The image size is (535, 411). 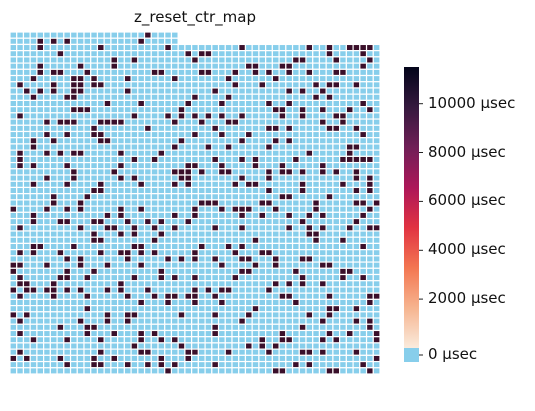 What do you see at coordinates (411, 207) in the screenshot?
I see `colorbar-gradient` at bounding box center [411, 207].